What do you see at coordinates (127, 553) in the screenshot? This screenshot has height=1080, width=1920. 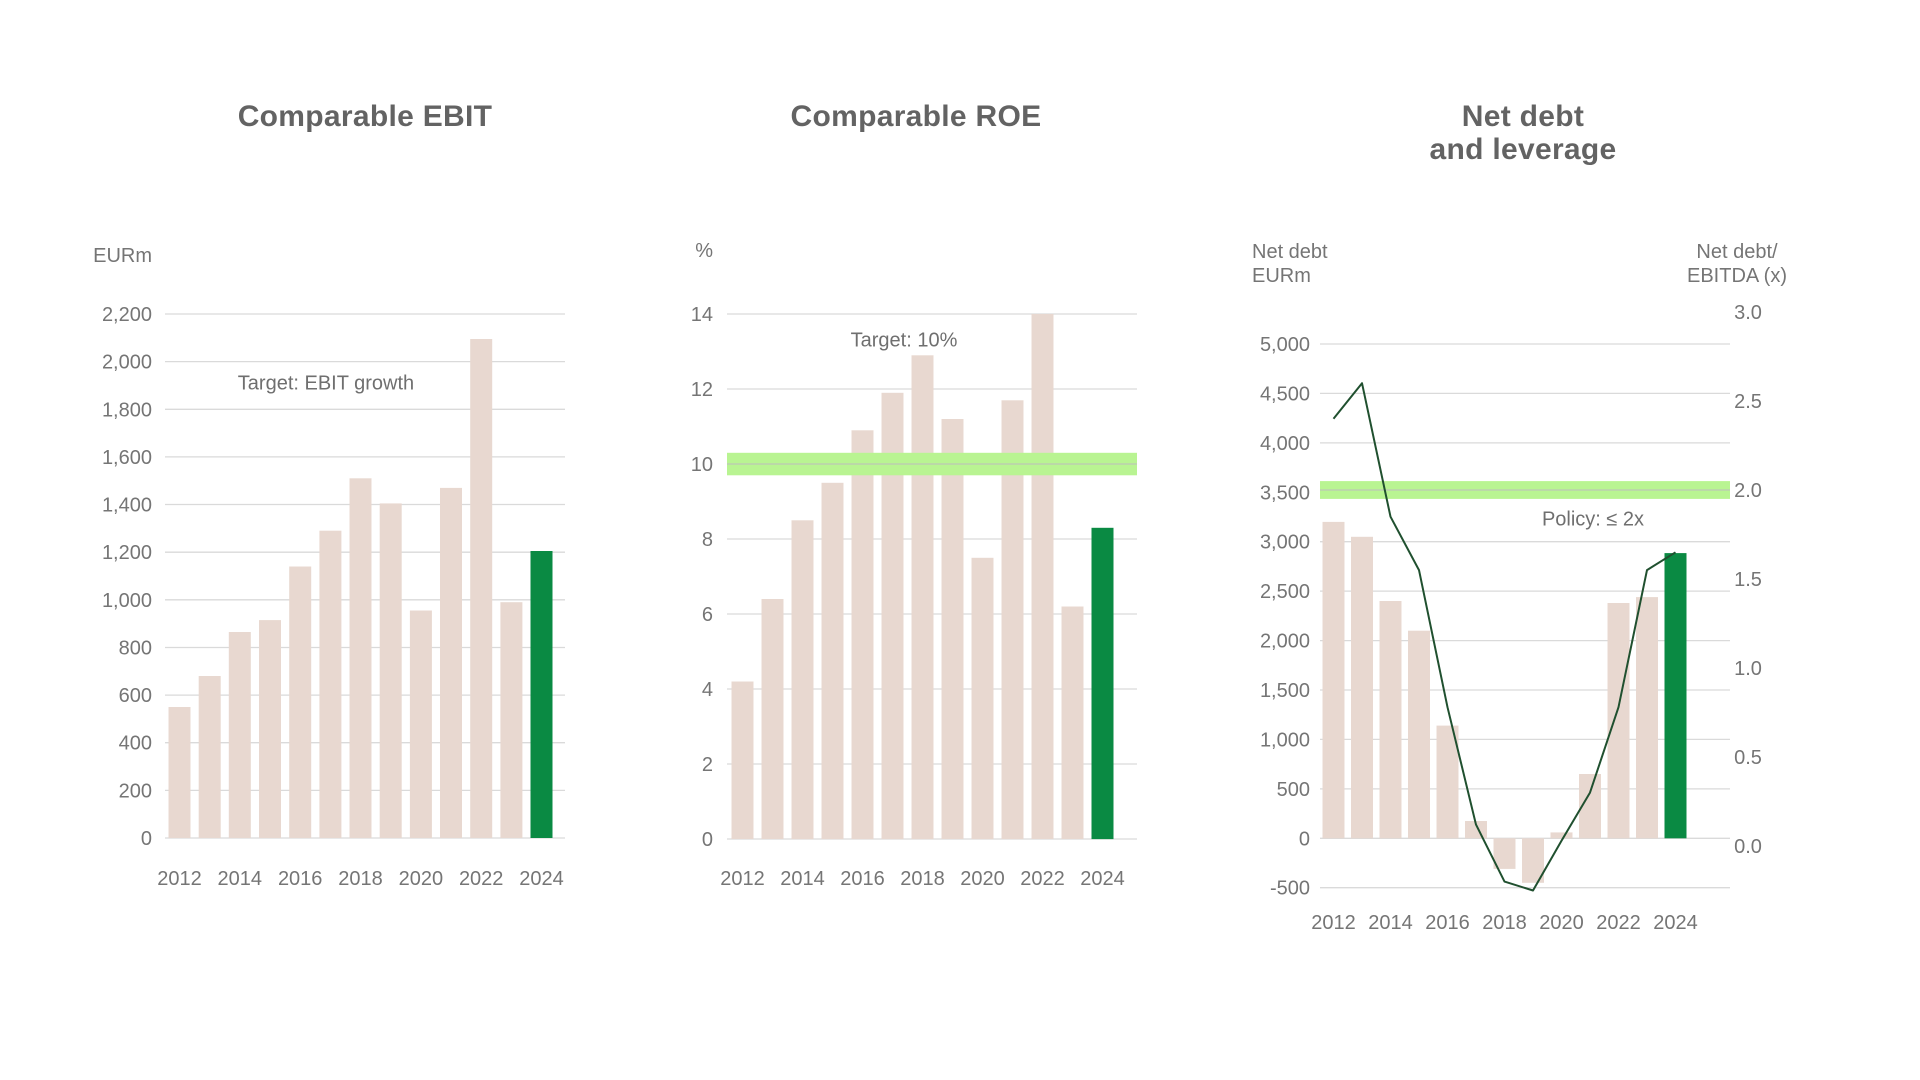 I see `y-tick-label: 1,200` at bounding box center [127, 553].